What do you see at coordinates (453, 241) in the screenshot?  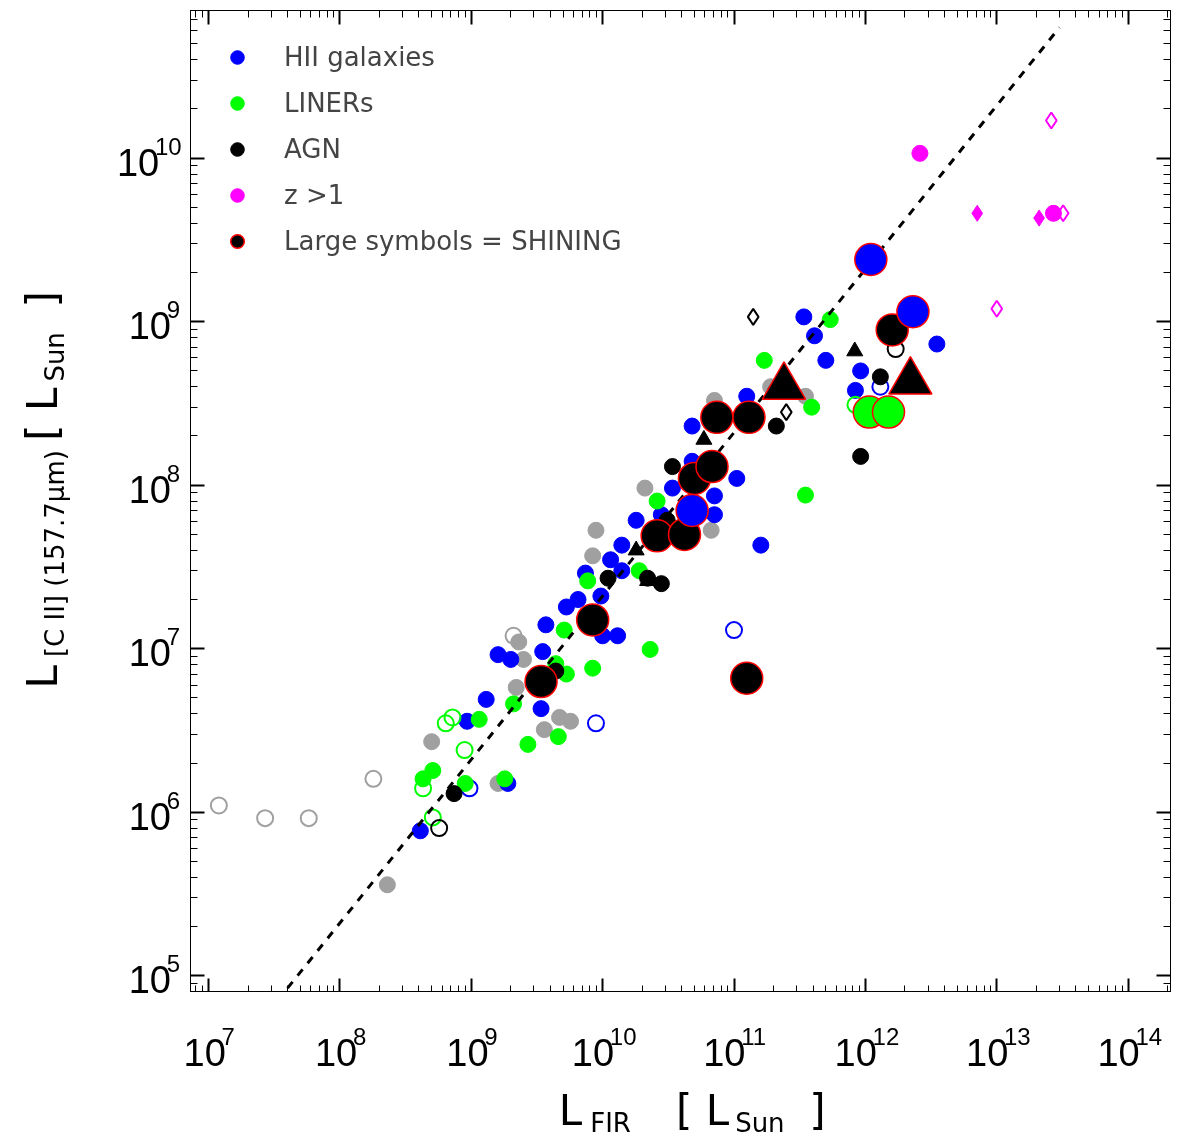 I see `legend-label: Large symbols = SHINING` at bounding box center [453, 241].